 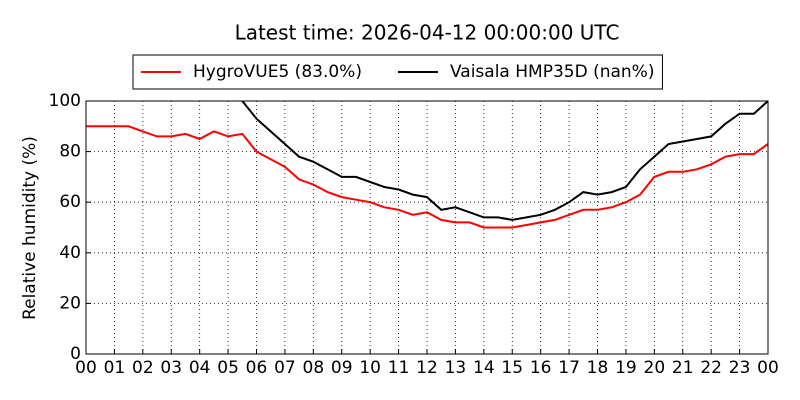 I want to click on legend: HygroVUE5 (83.0%) Vaisala HMP35D (nan%), so click(x=397, y=72).